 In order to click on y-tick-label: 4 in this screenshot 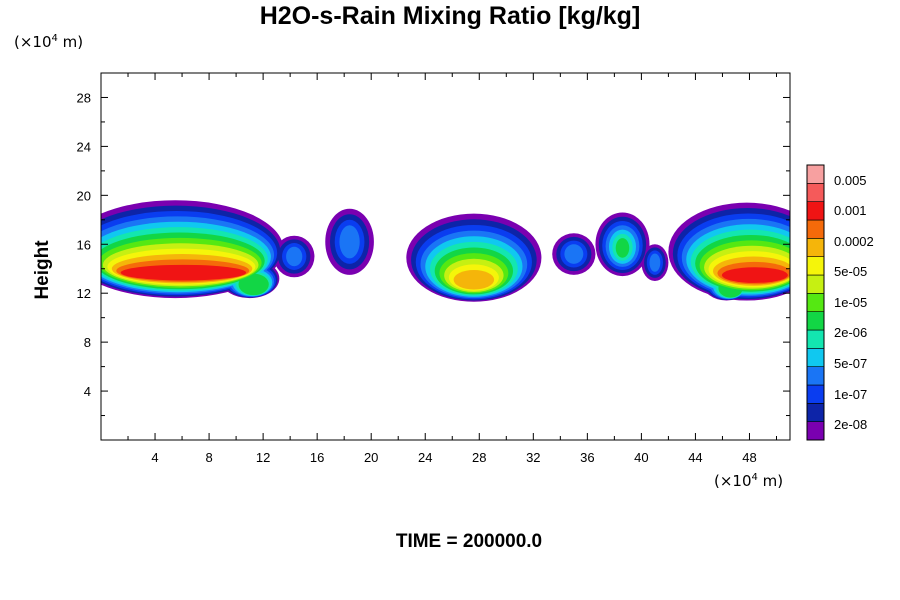, I will do `click(87, 391)`.